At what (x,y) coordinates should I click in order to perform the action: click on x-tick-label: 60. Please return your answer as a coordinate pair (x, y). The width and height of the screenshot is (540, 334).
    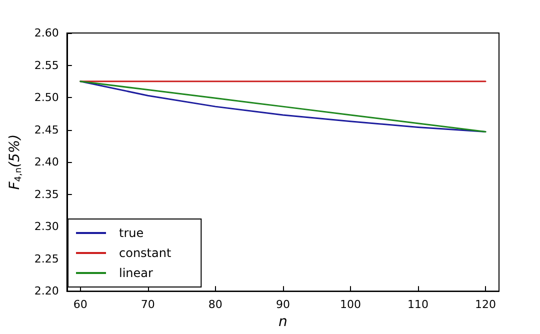
    Looking at the image, I should click on (80, 305).